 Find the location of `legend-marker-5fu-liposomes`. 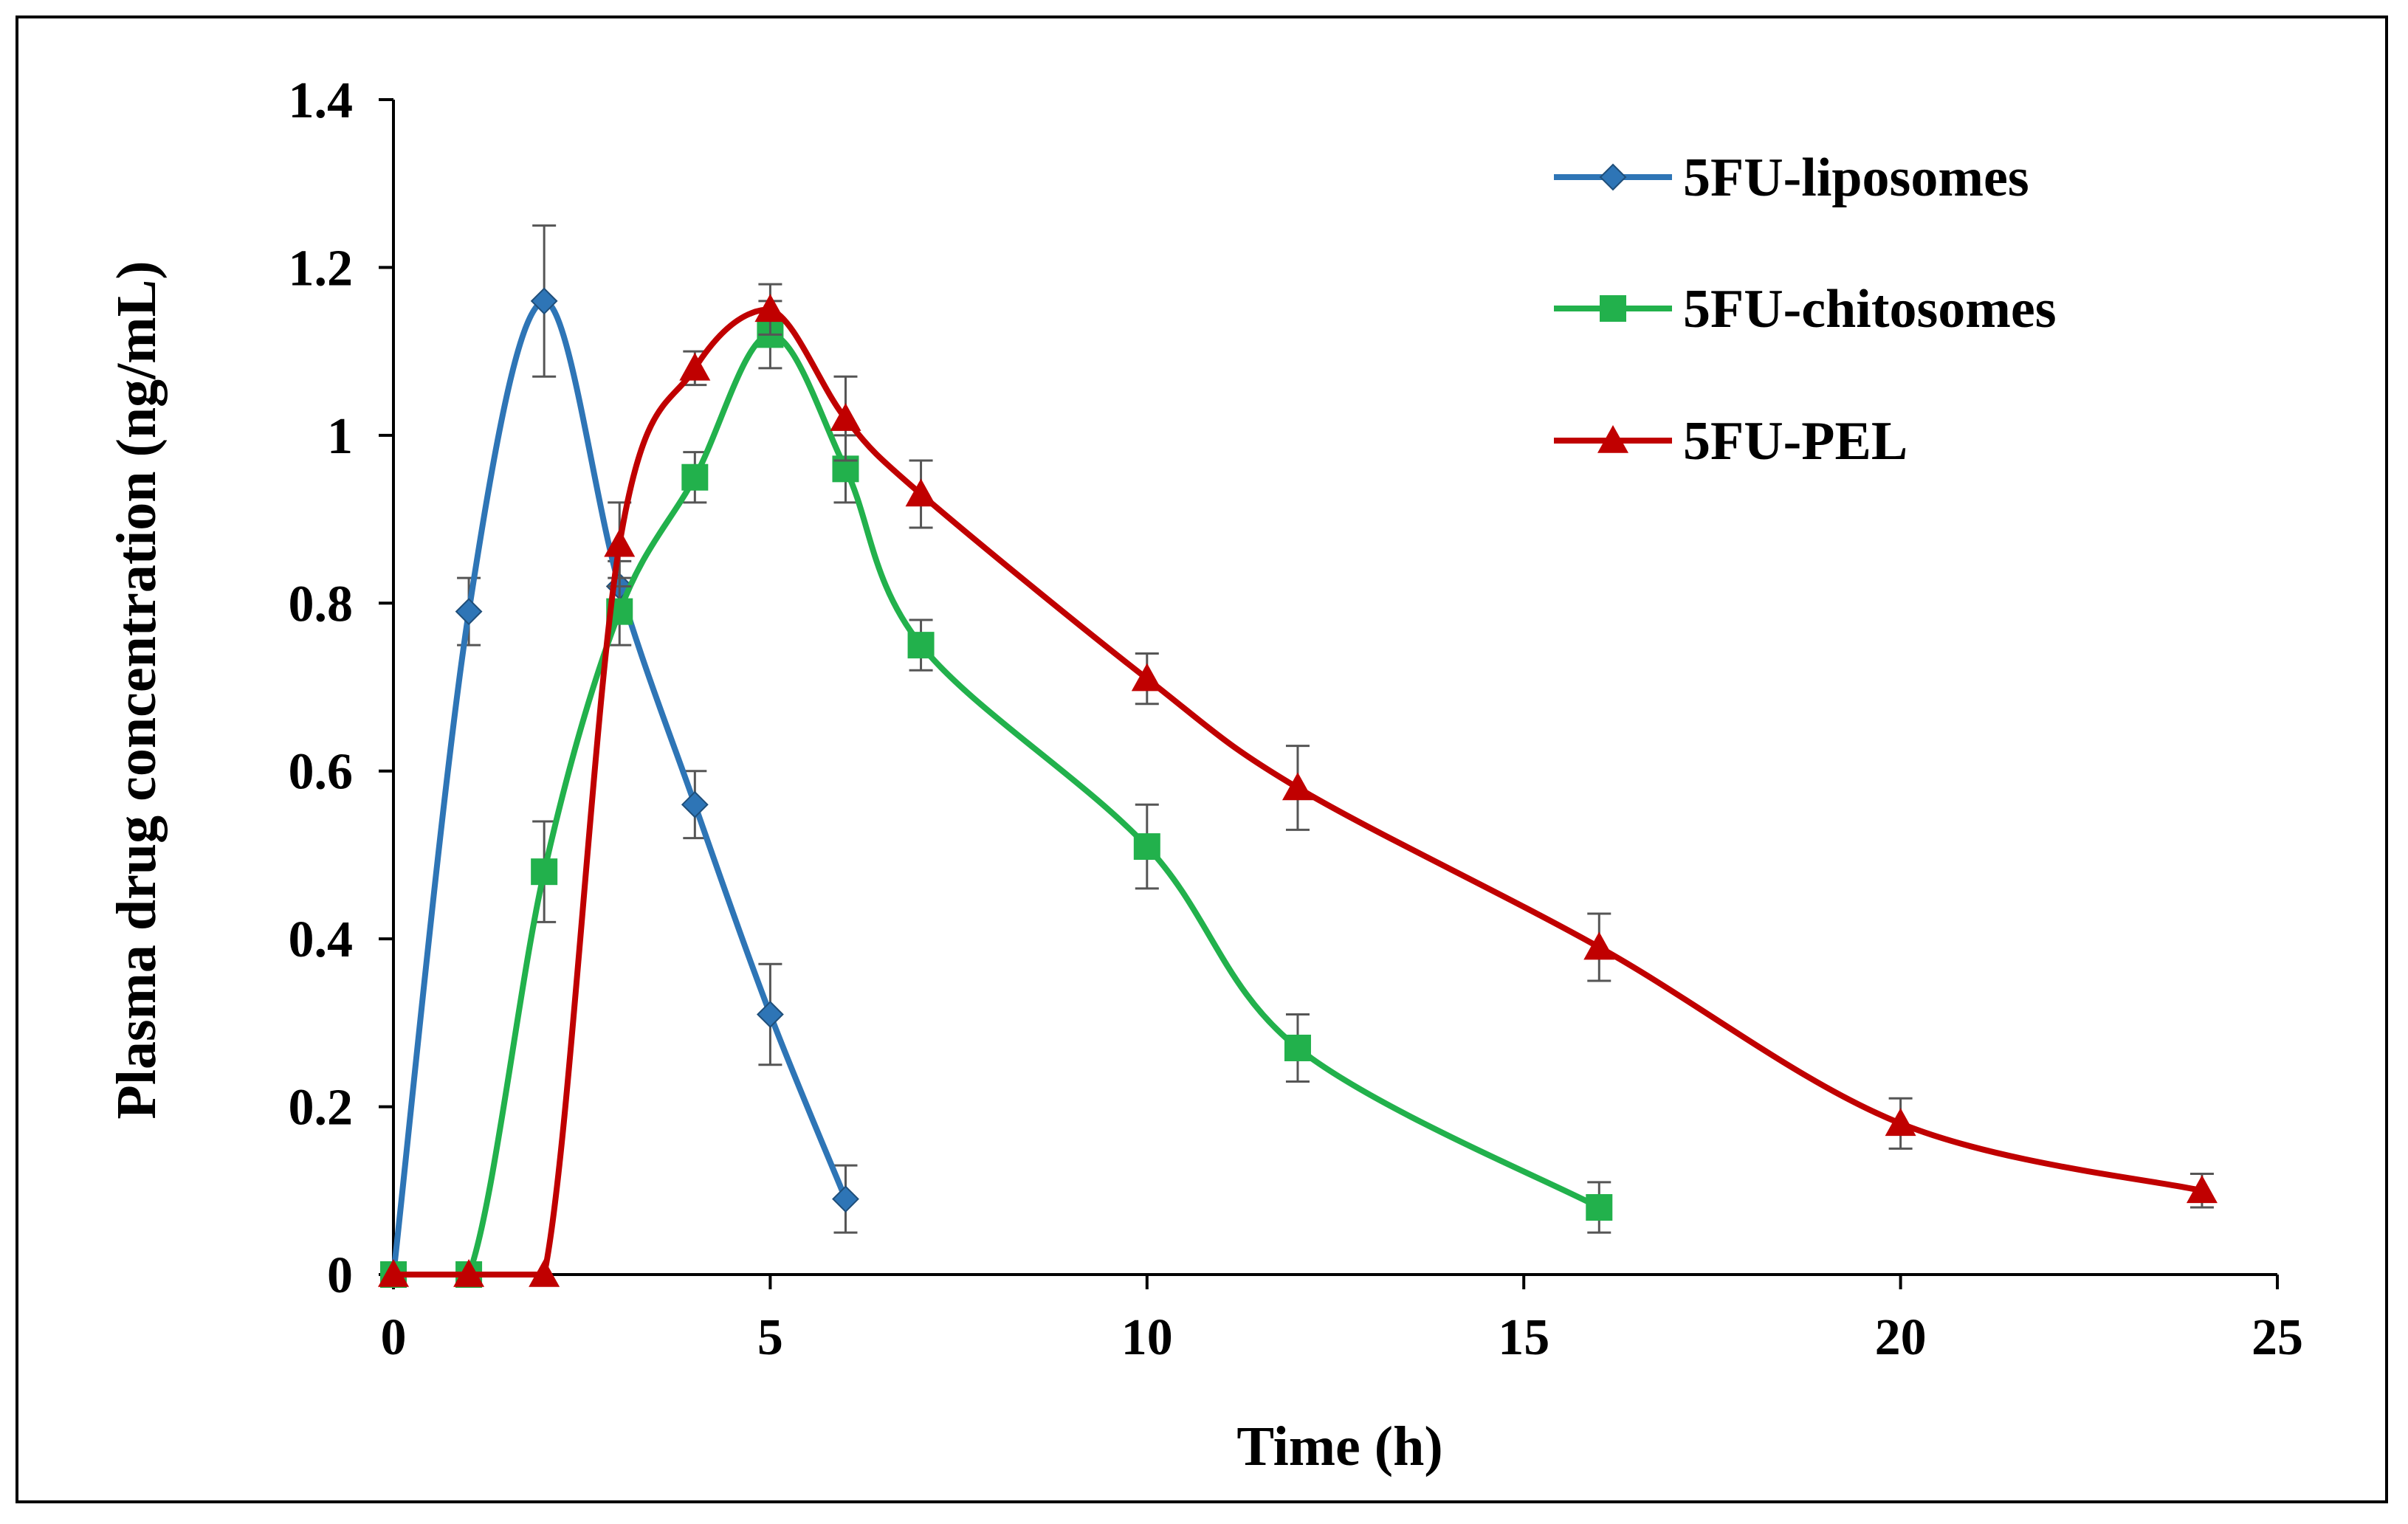

legend-marker-5fu-liposomes is located at coordinates (1613, 177).